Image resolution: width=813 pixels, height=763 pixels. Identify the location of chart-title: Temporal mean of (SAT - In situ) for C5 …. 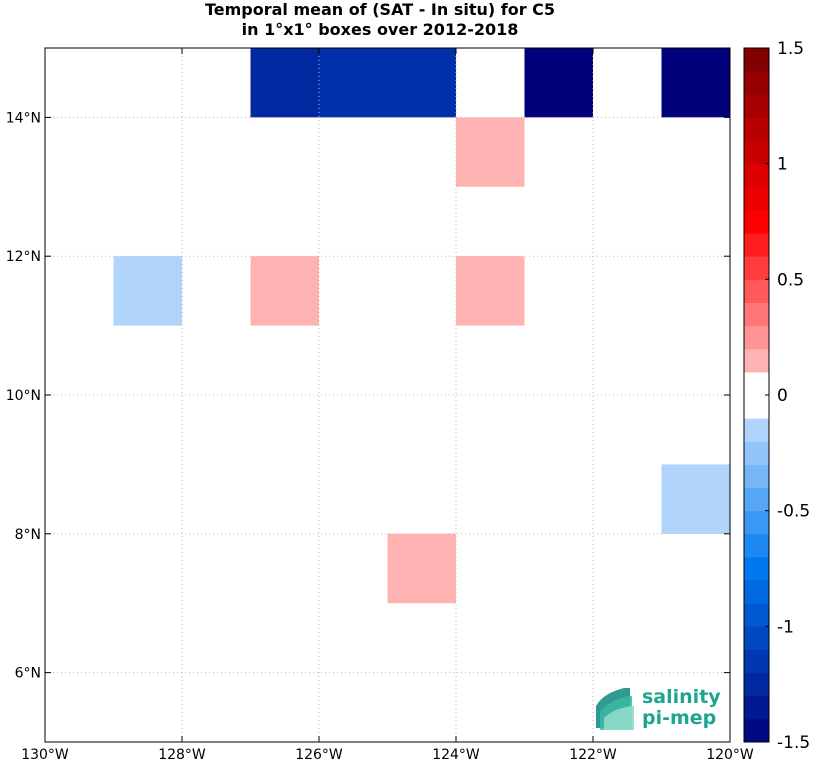
(380, 20).